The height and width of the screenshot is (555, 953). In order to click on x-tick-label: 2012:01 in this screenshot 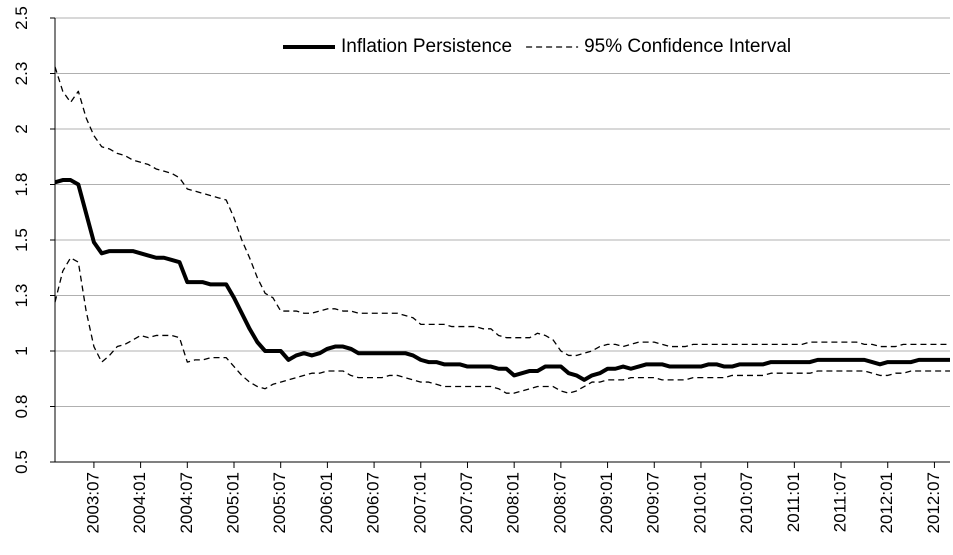, I will do `click(886, 502)`.